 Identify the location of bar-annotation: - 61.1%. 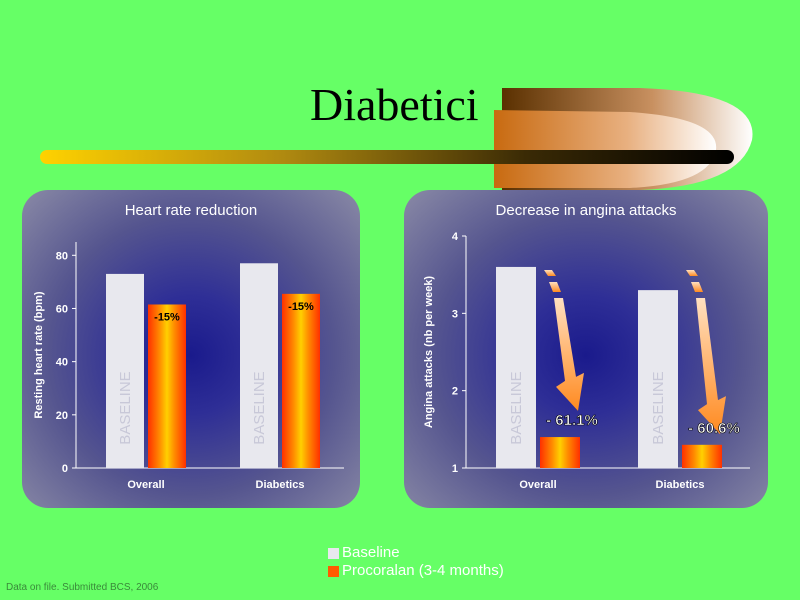
(572, 420).